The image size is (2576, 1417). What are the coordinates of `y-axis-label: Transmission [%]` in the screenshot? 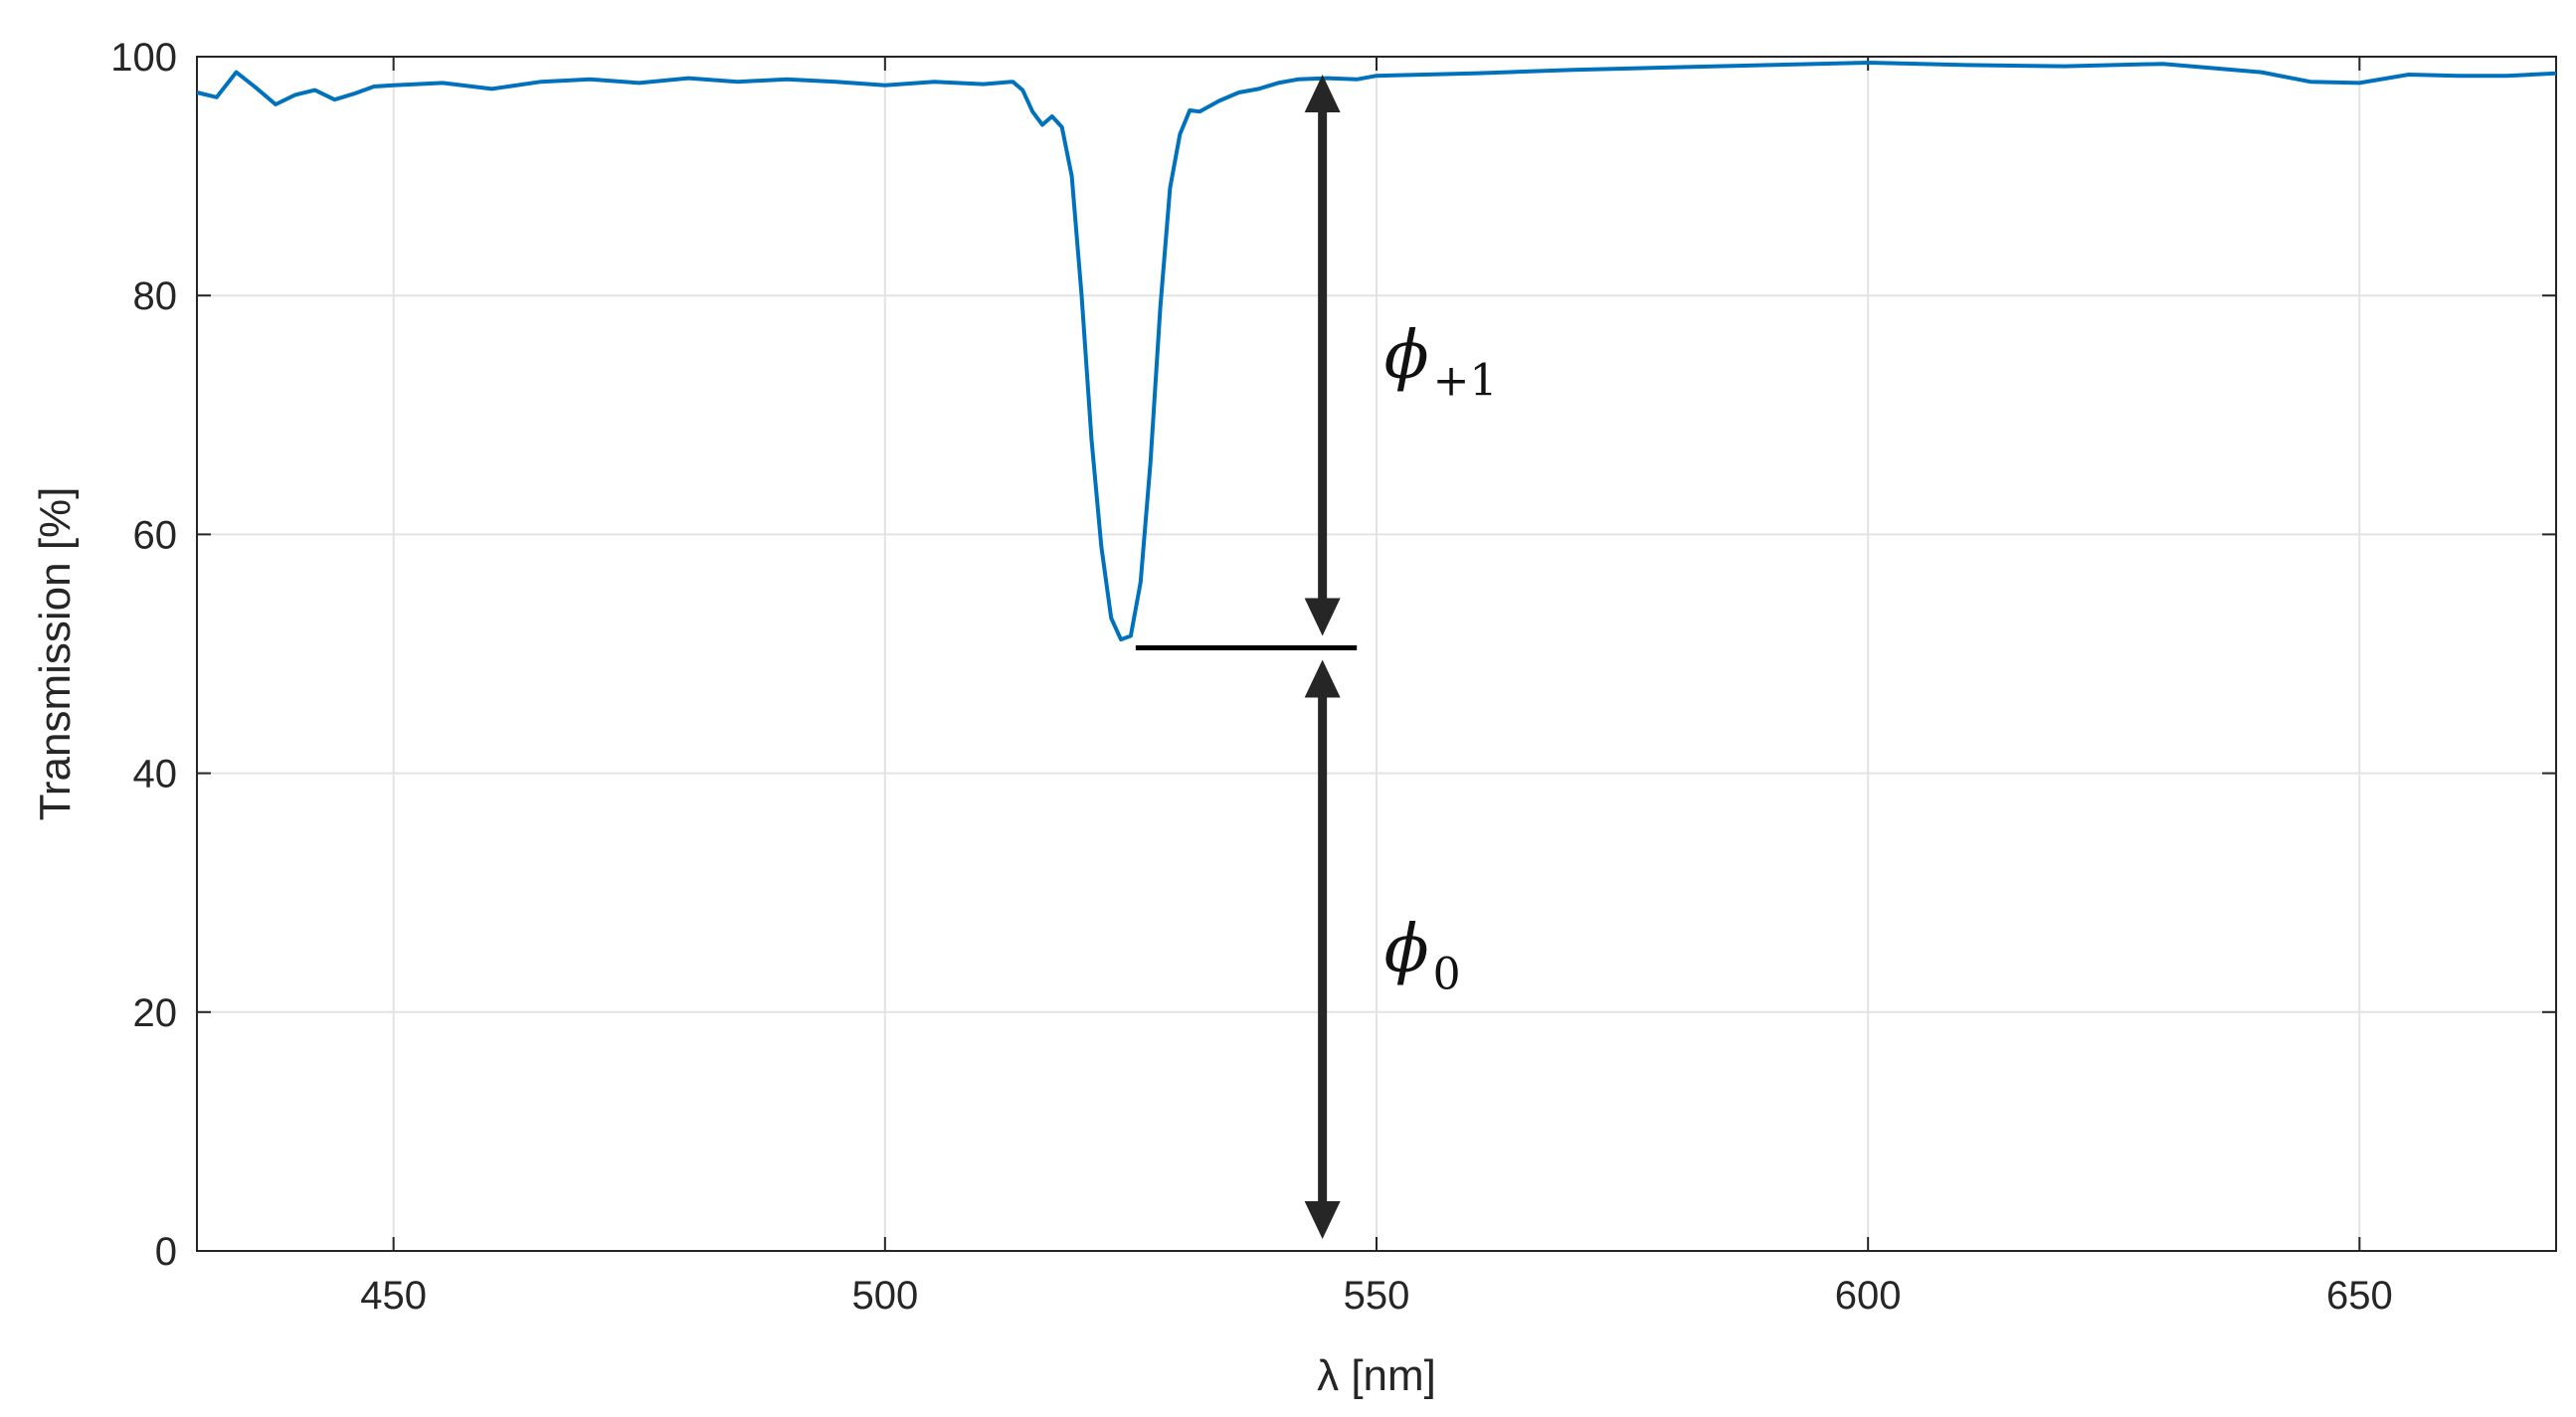 It's located at (55, 654).